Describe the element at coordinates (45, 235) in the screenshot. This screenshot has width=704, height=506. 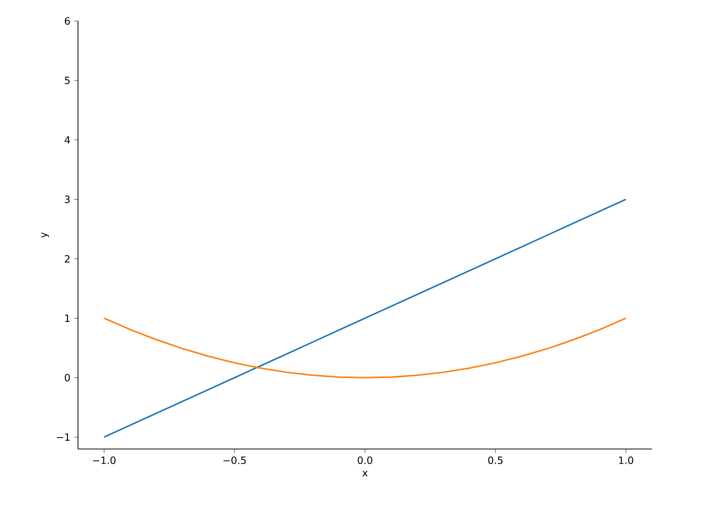
I see `y-axis-title: y` at that location.